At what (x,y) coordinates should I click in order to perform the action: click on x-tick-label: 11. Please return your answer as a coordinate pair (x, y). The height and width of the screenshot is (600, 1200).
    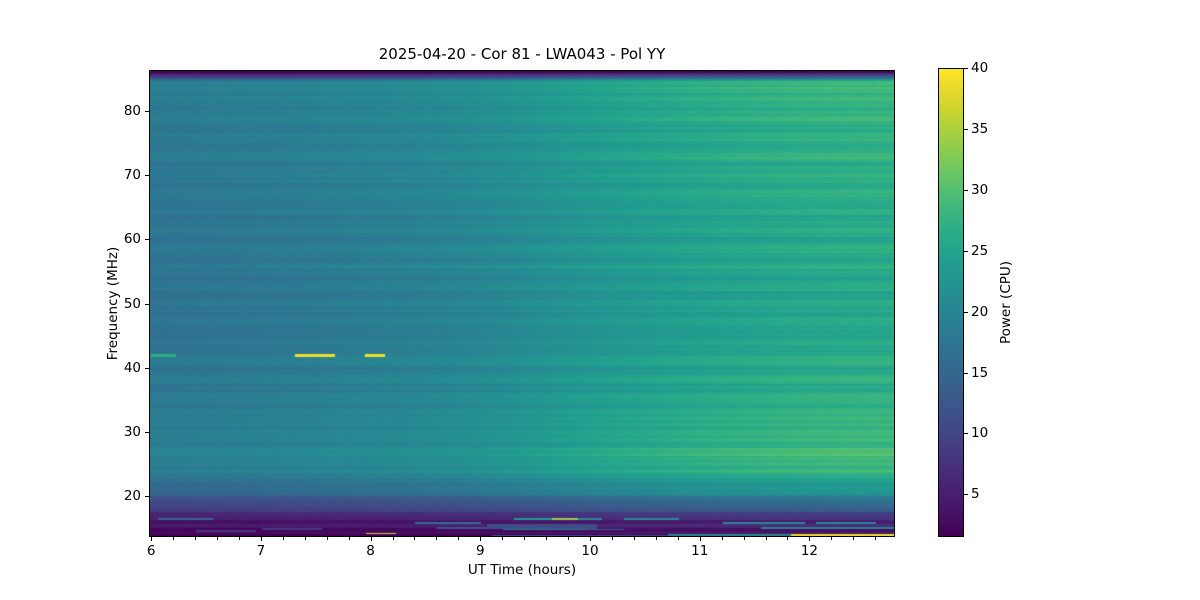
    Looking at the image, I should click on (700, 551).